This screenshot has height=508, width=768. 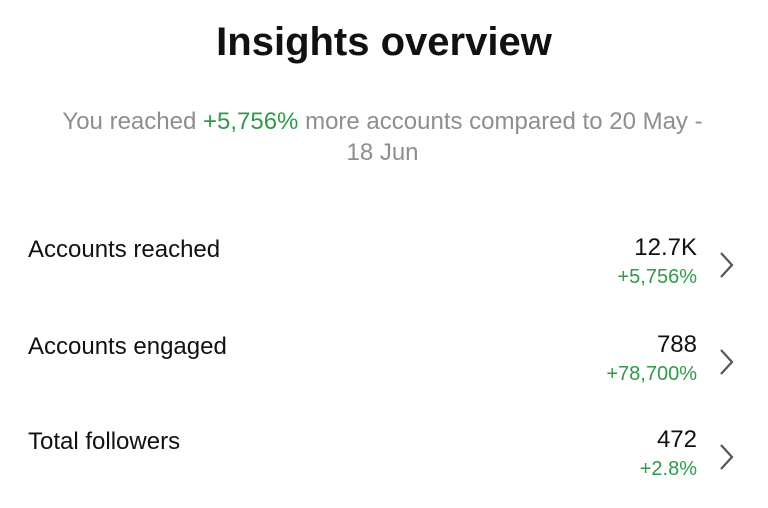 What do you see at coordinates (104, 441) in the screenshot?
I see `row-label: Total followers` at bounding box center [104, 441].